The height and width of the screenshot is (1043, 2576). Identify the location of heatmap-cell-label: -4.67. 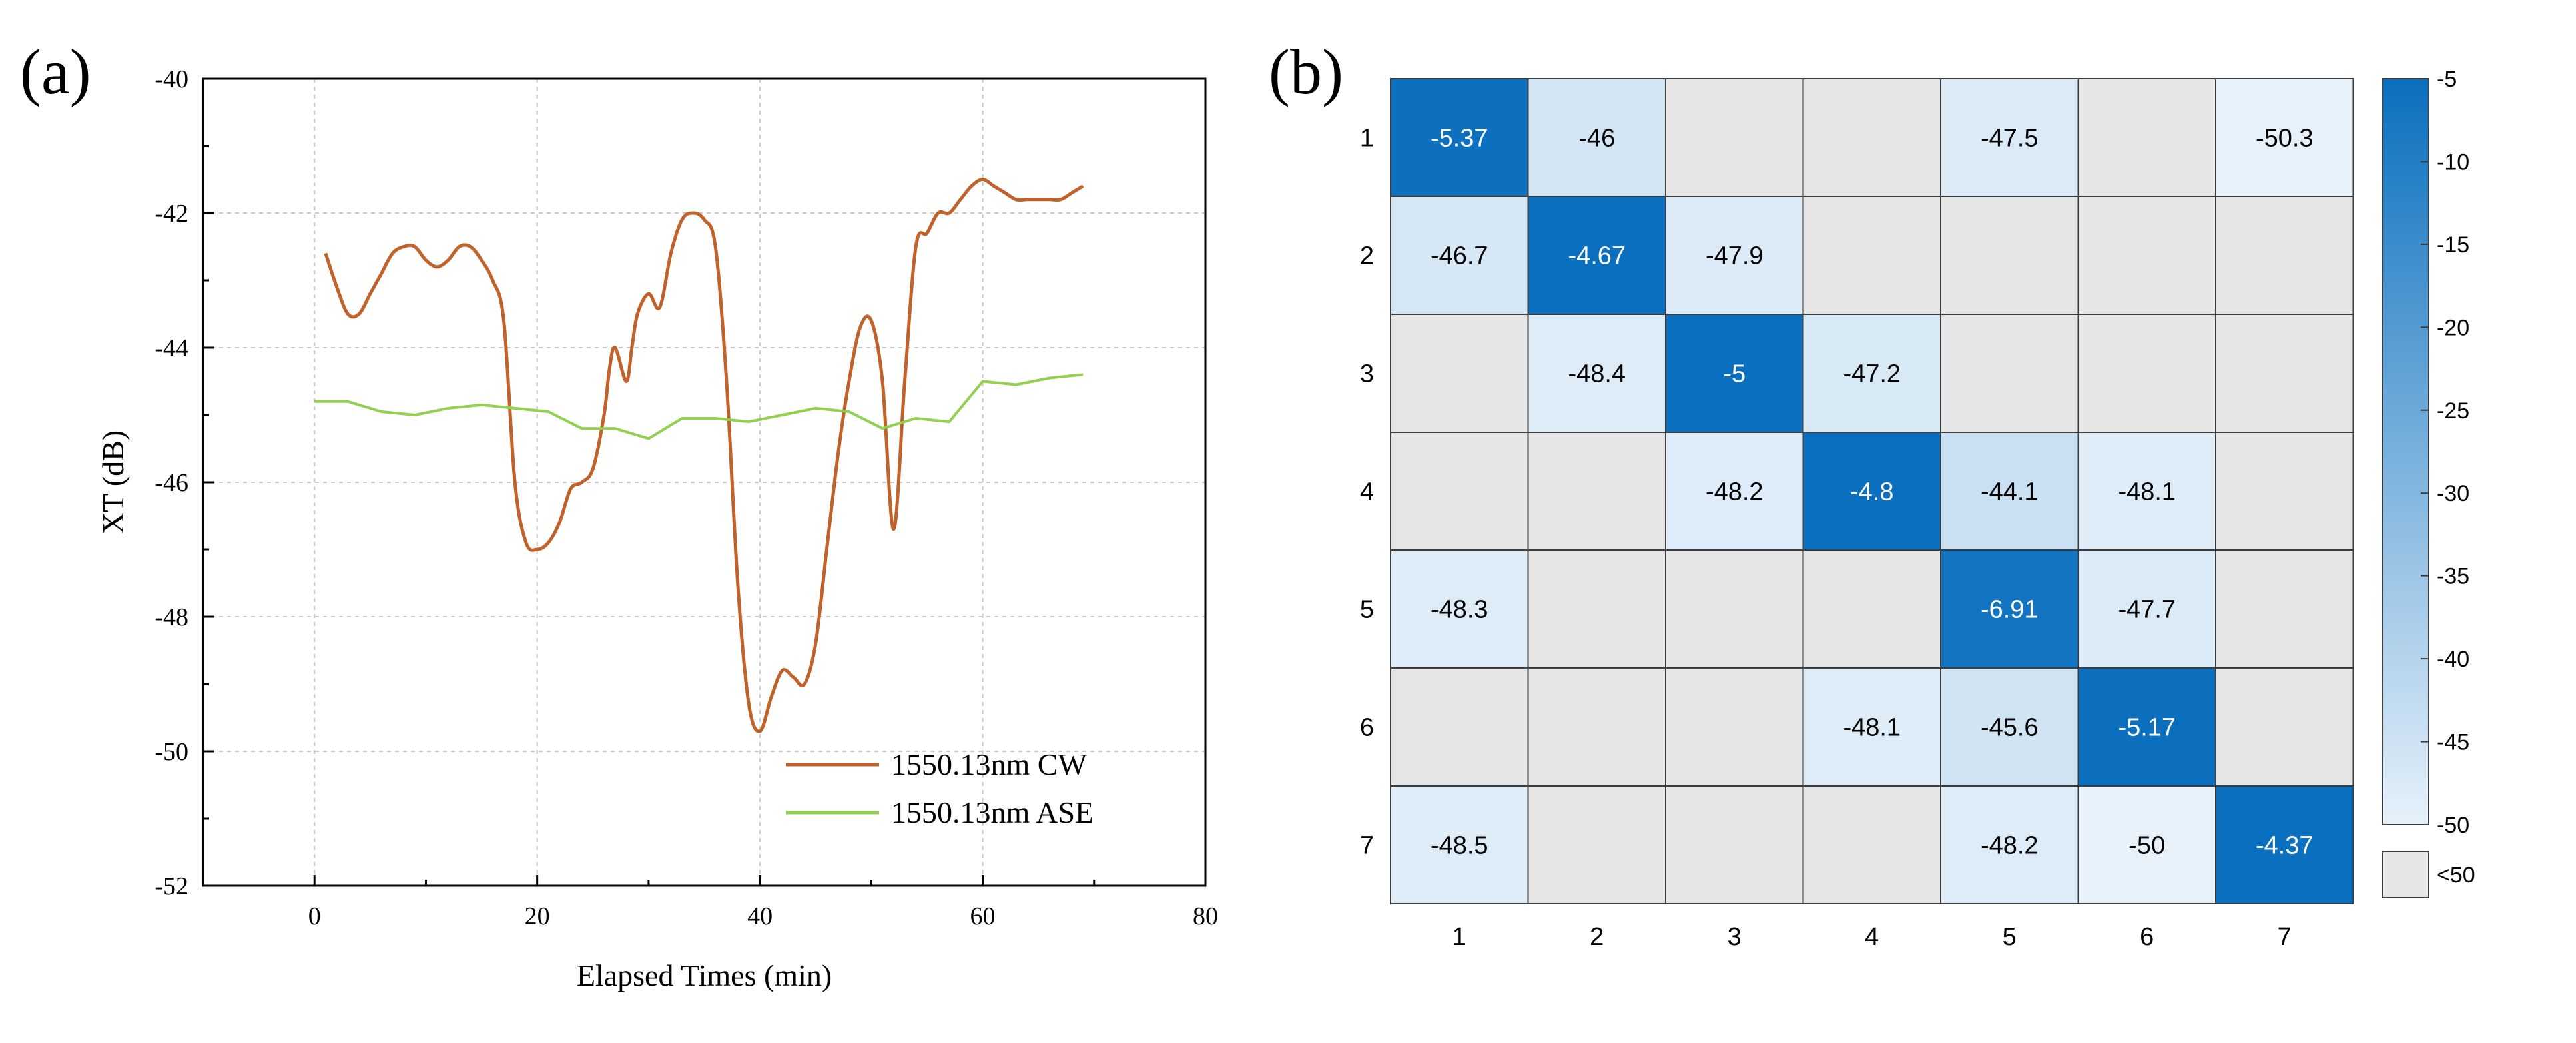
(1597, 256).